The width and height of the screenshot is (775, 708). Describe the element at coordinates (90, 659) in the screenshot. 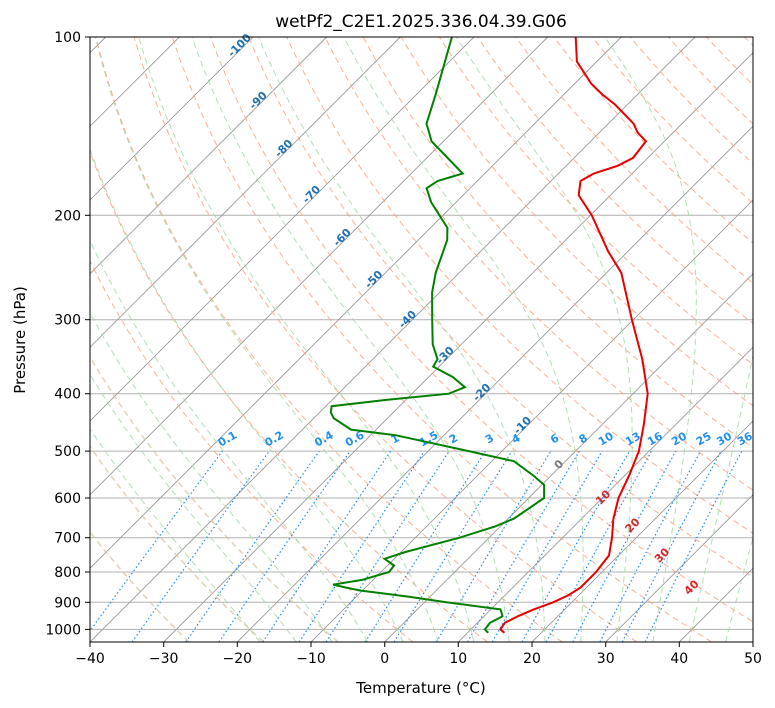

I see `x-tick-label: −40` at that location.